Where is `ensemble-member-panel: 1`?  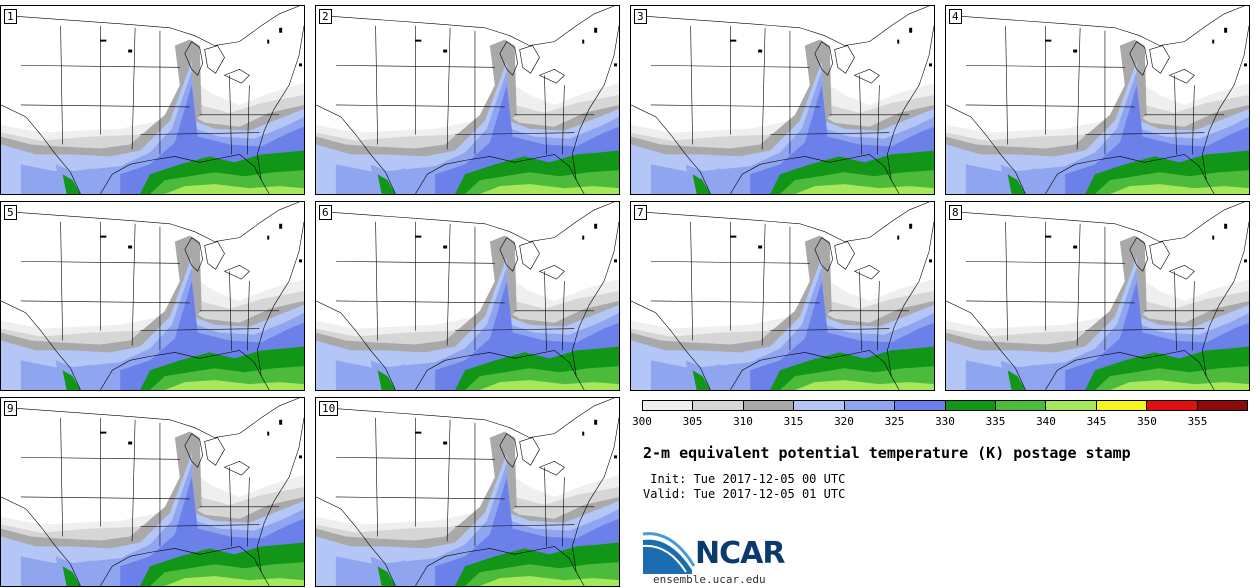
ensemble-member-panel: 1 is located at coordinates (152, 100).